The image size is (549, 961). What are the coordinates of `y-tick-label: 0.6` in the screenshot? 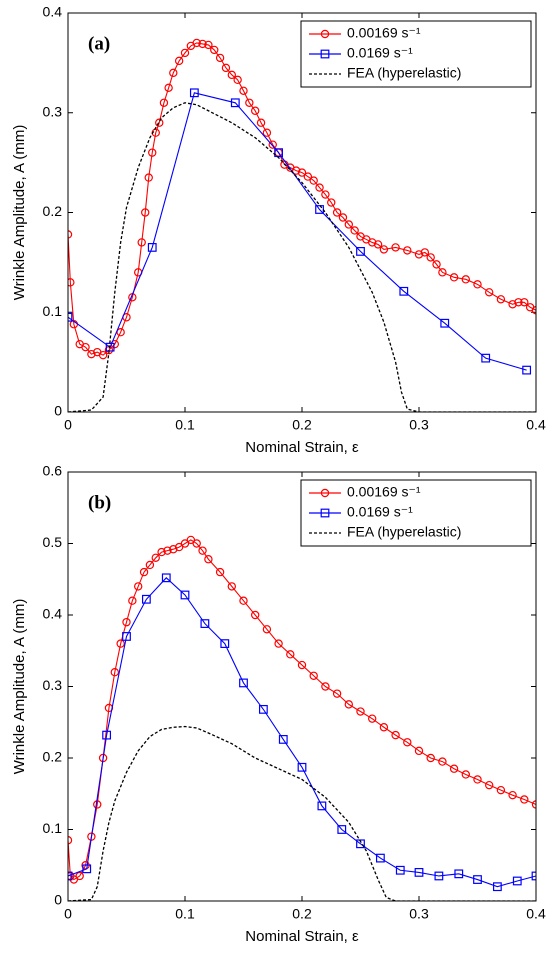 It's located at (53, 471).